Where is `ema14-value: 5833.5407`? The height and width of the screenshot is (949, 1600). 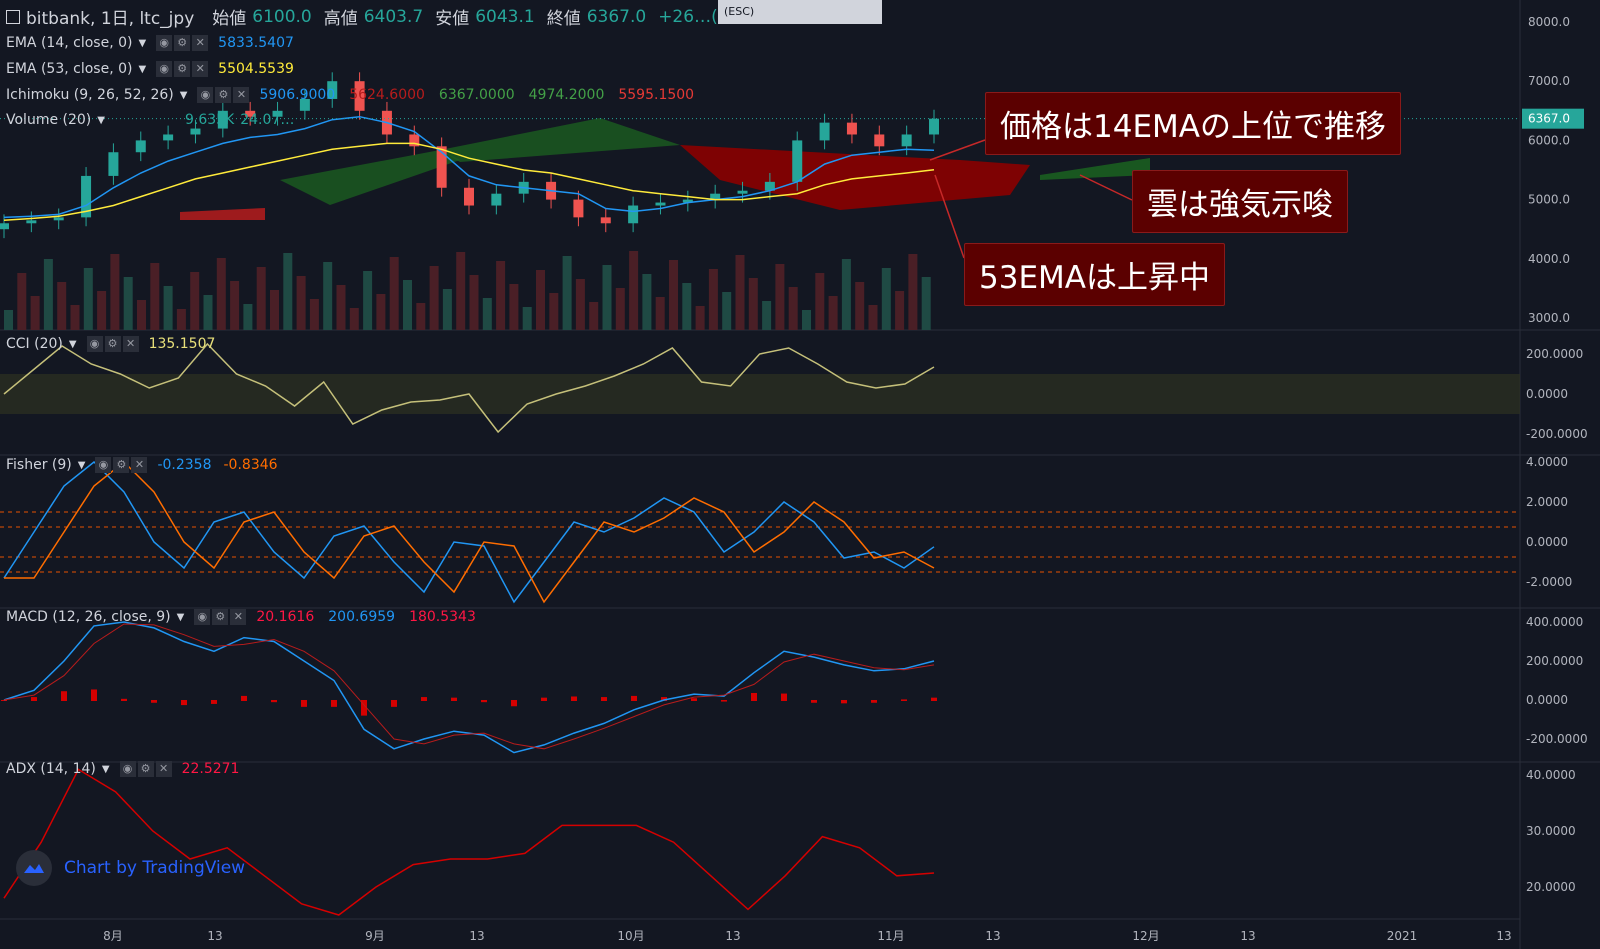 ema14-value: 5833.5407 is located at coordinates (256, 43).